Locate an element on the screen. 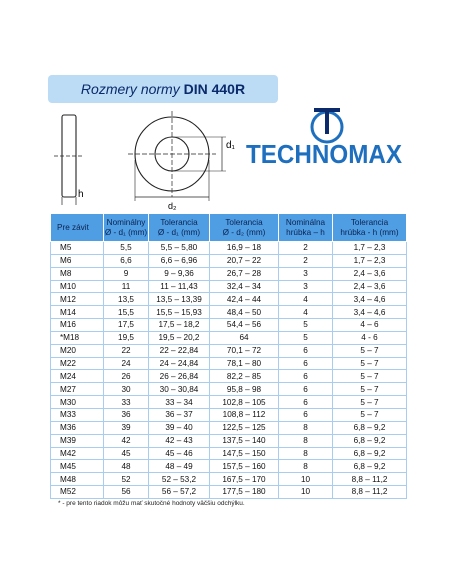 The image size is (452, 584). header-cell: Tolerancia Ø - d₁ (mm) is located at coordinates (179, 227).